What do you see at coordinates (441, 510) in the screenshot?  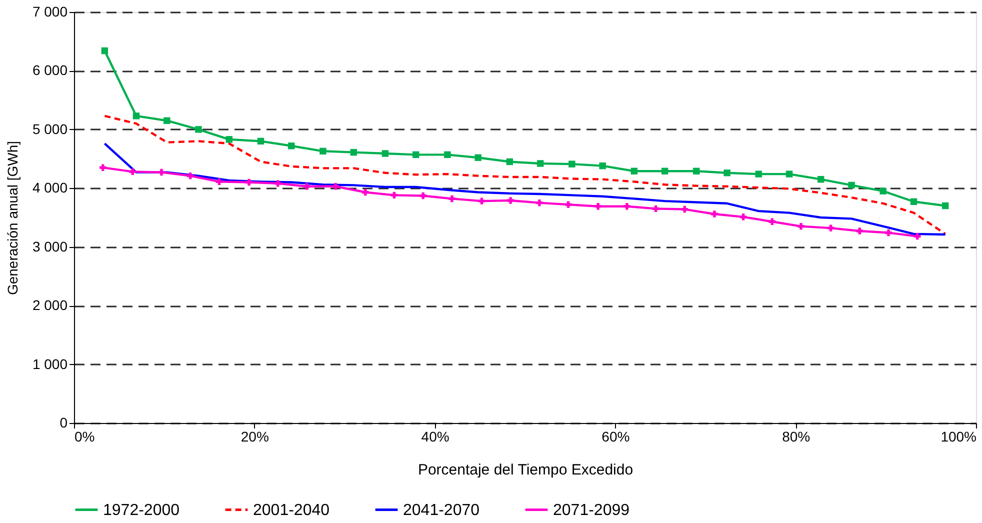 I see `legend-label: 2041-2070` at bounding box center [441, 510].